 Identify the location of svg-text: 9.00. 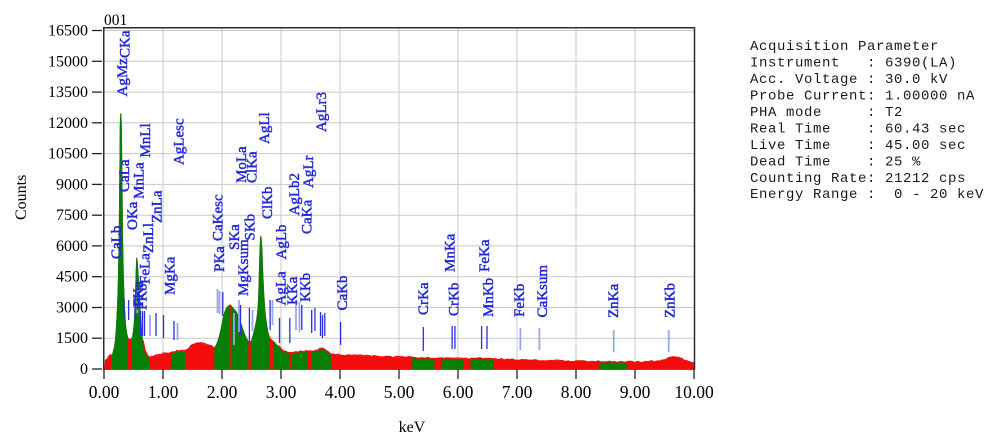
(635, 392).